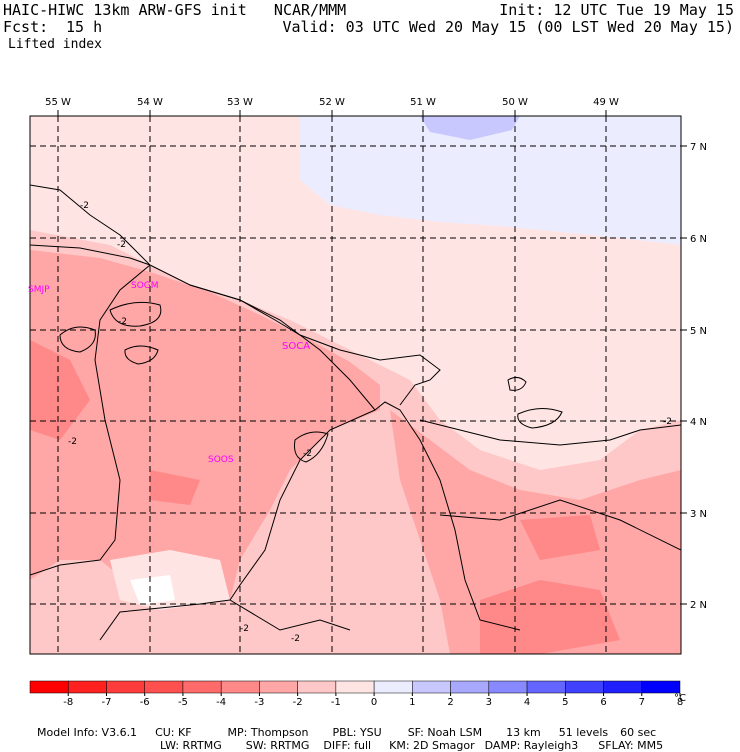 The image size is (740, 752). I want to click on shade-minus3-b, so click(175, 487).